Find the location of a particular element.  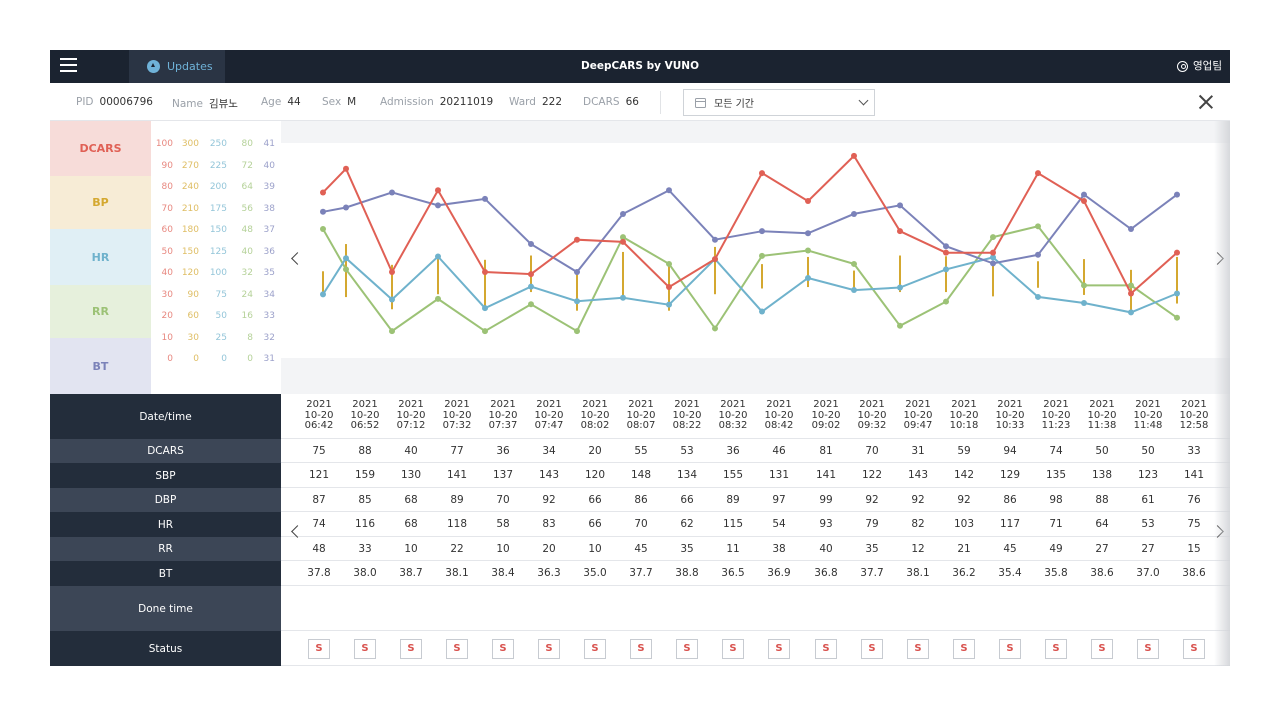

period-select: 모든 기간 is located at coordinates (779, 102).